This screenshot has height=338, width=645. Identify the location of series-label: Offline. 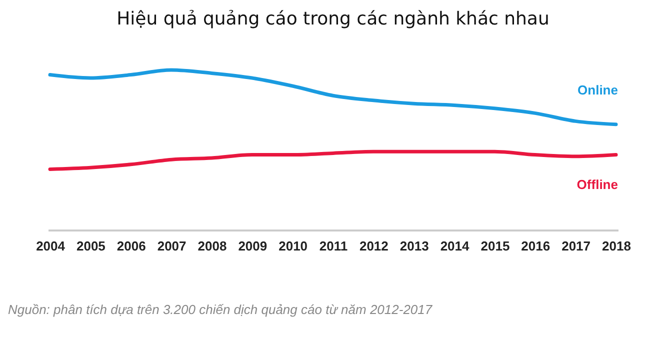
(597, 184).